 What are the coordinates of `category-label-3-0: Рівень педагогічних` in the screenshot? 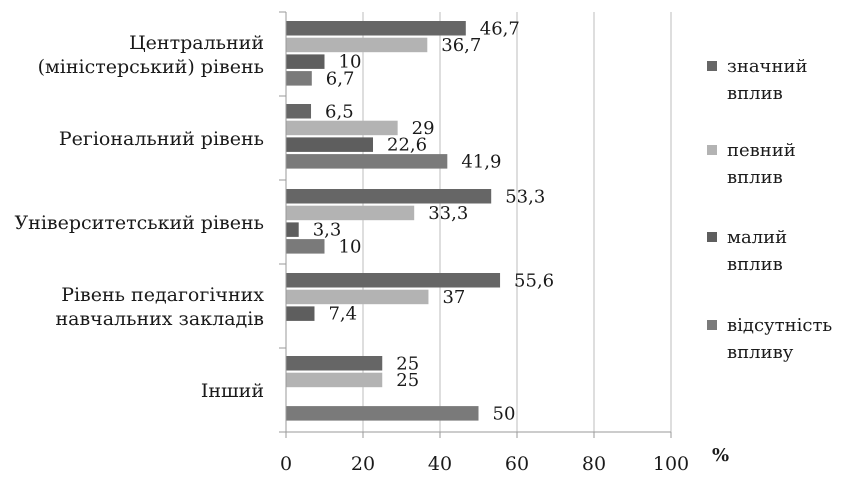 It's located at (162, 295).